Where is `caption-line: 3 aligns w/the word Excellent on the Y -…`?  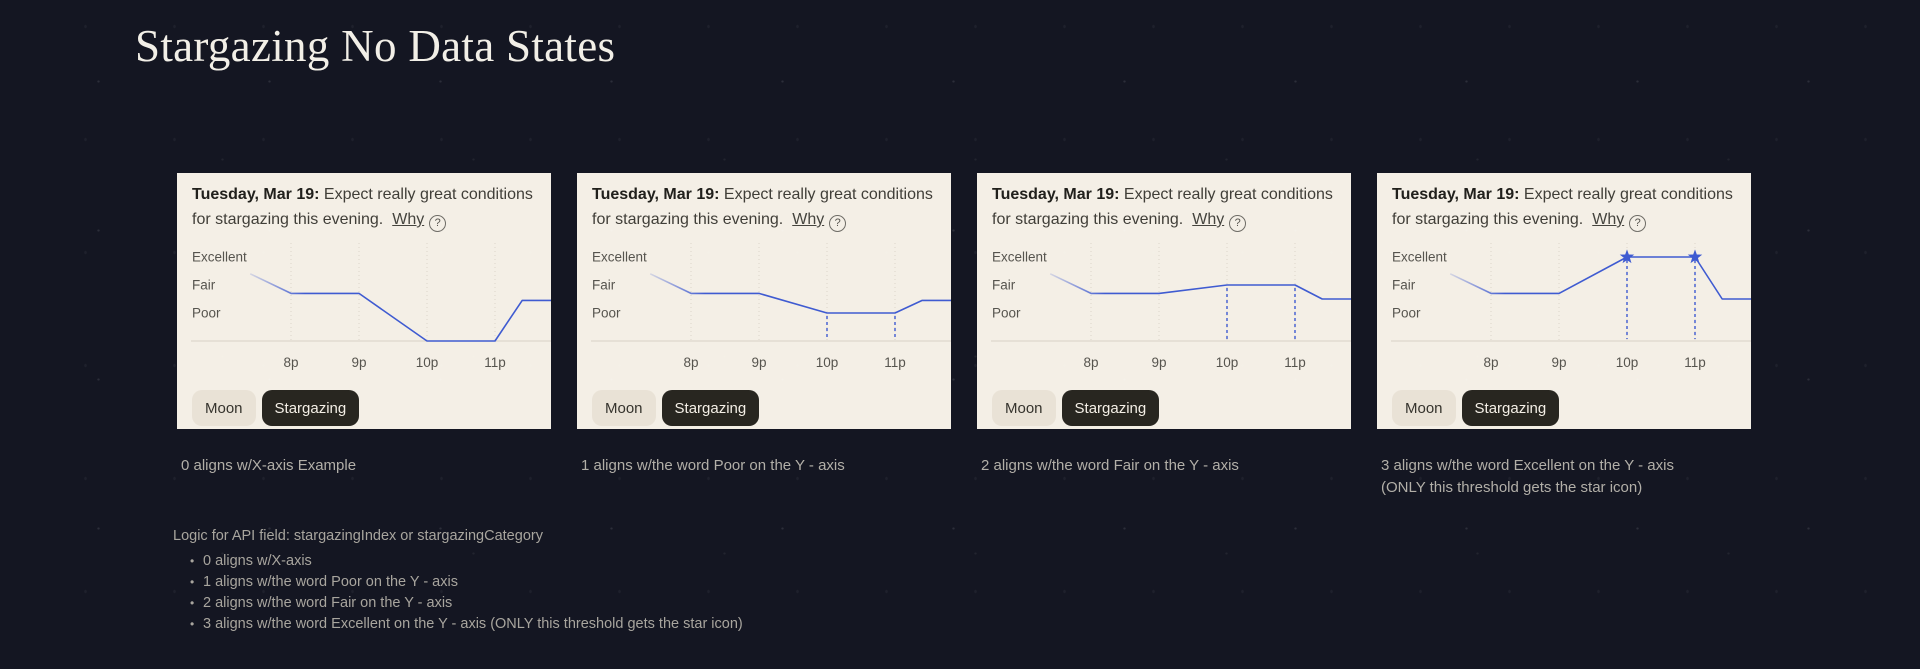
caption-line: 3 aligns w/the word Excellent on the Y -… is located at coordinates (1527, 465).